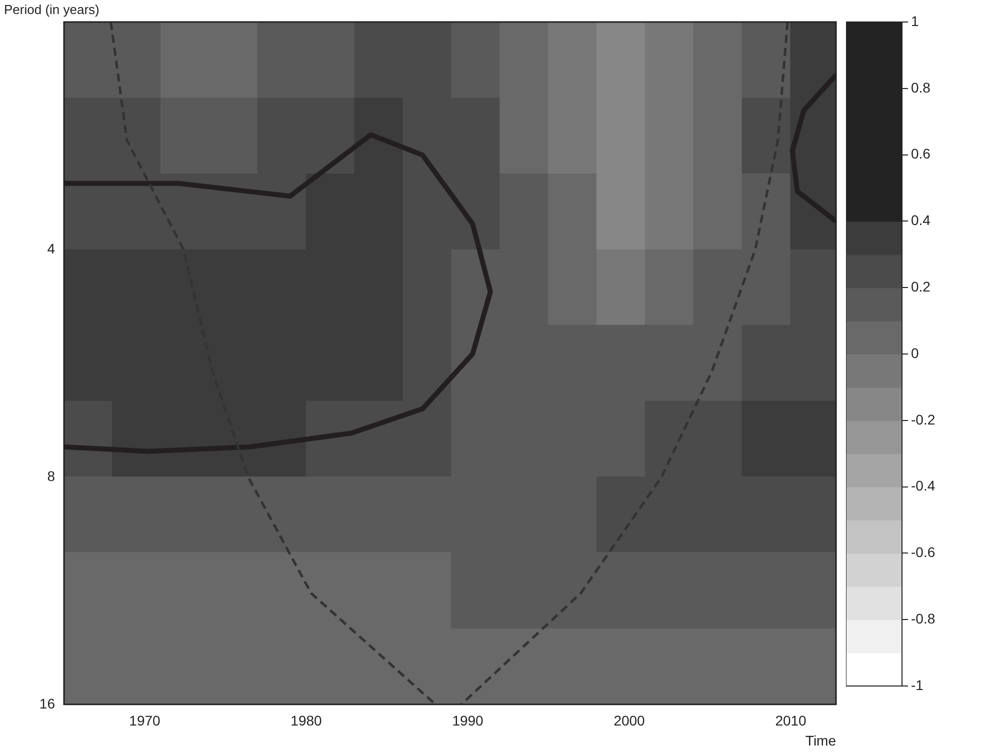  Describe the element at coordinates (820, 740) in the screenshot. I see `x-axis-title: Time` at that location.